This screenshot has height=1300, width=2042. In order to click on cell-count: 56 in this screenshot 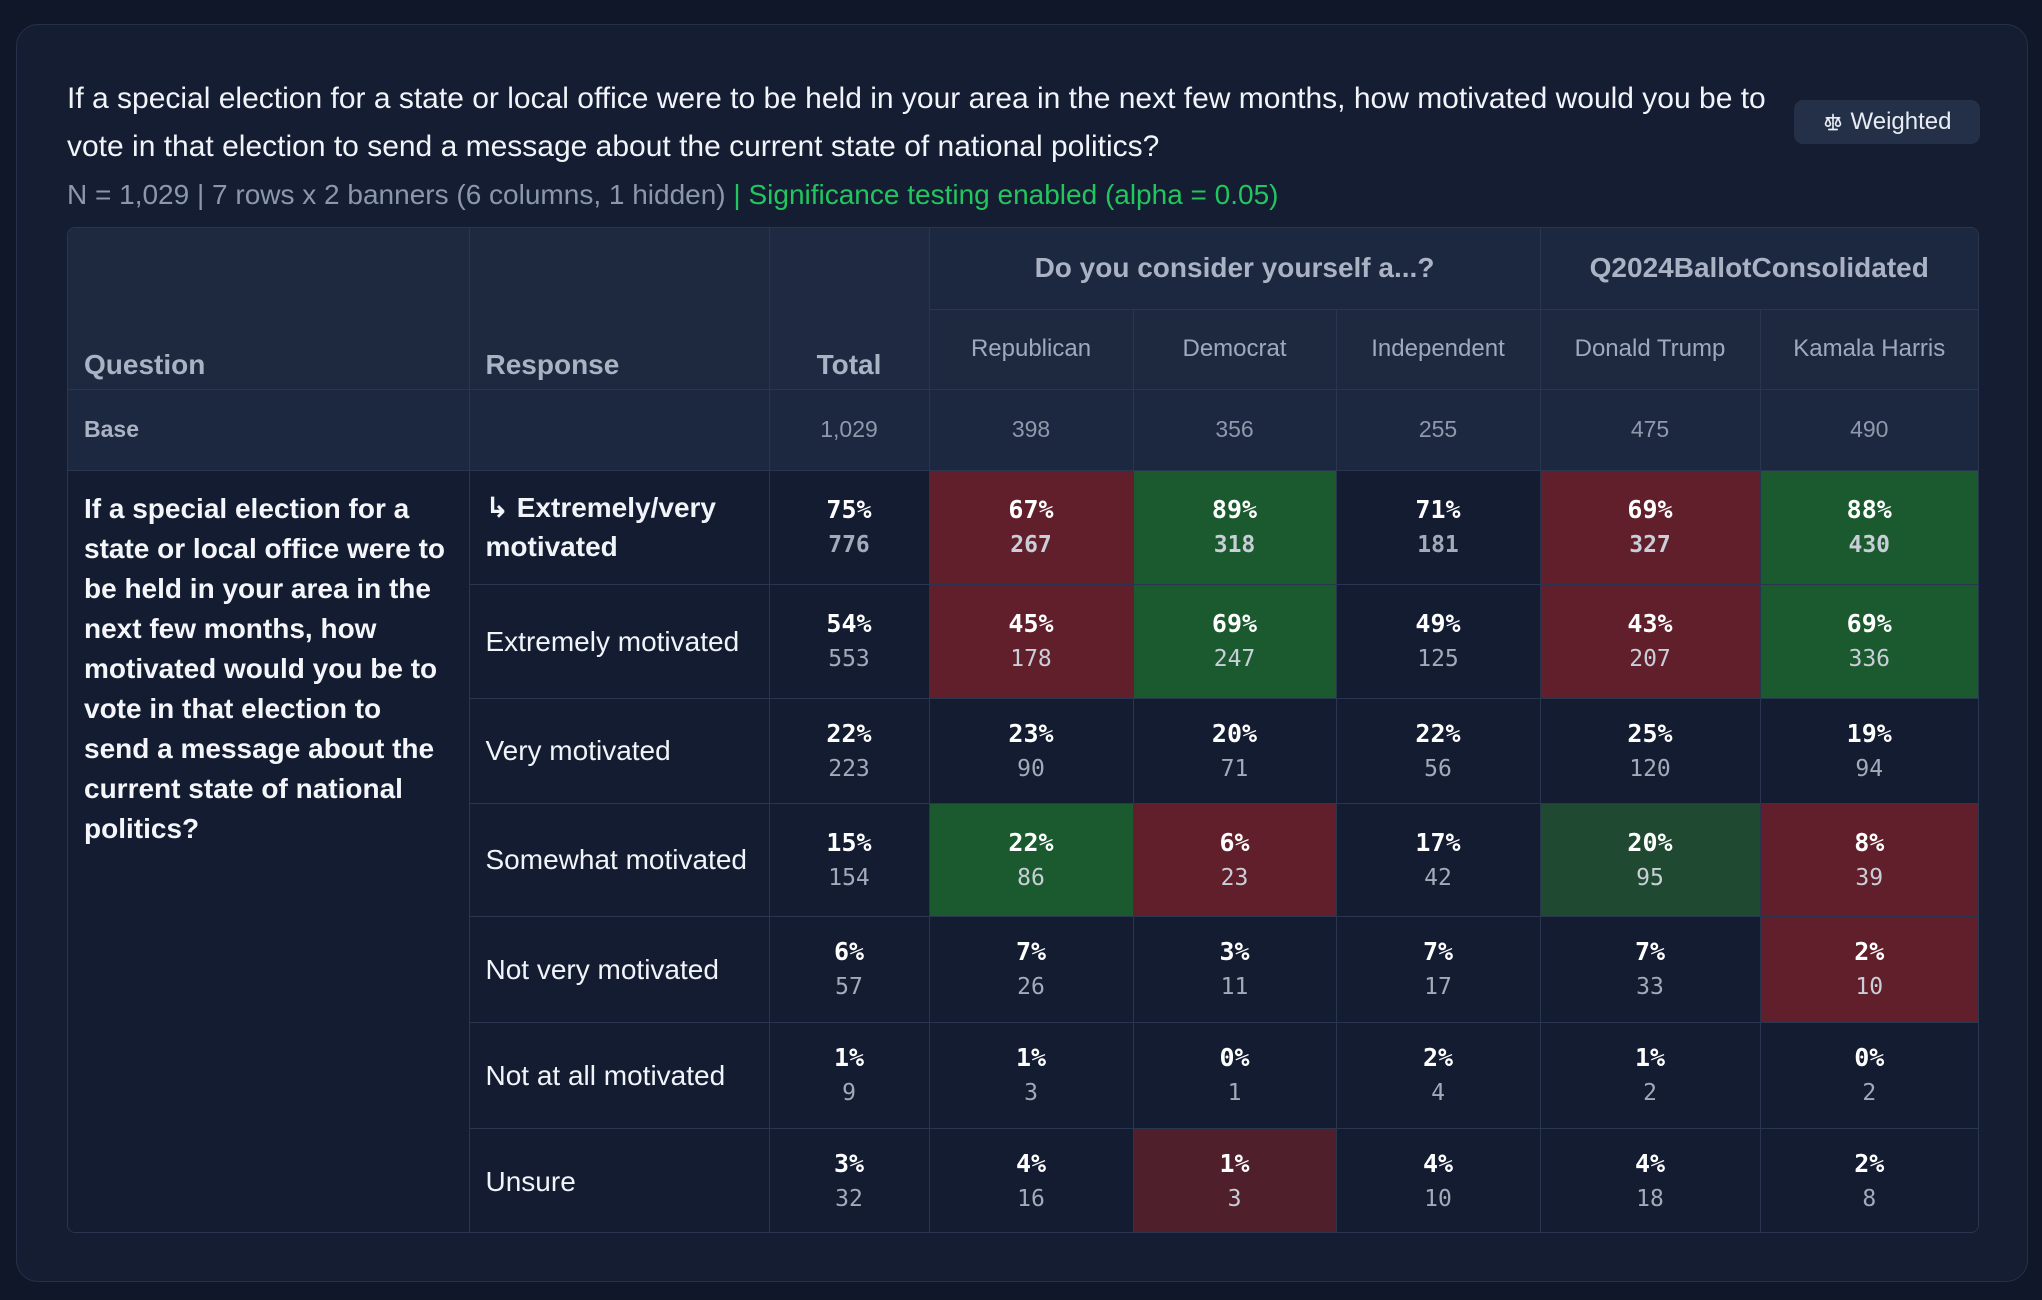, I will do `click(1438, 768)`.